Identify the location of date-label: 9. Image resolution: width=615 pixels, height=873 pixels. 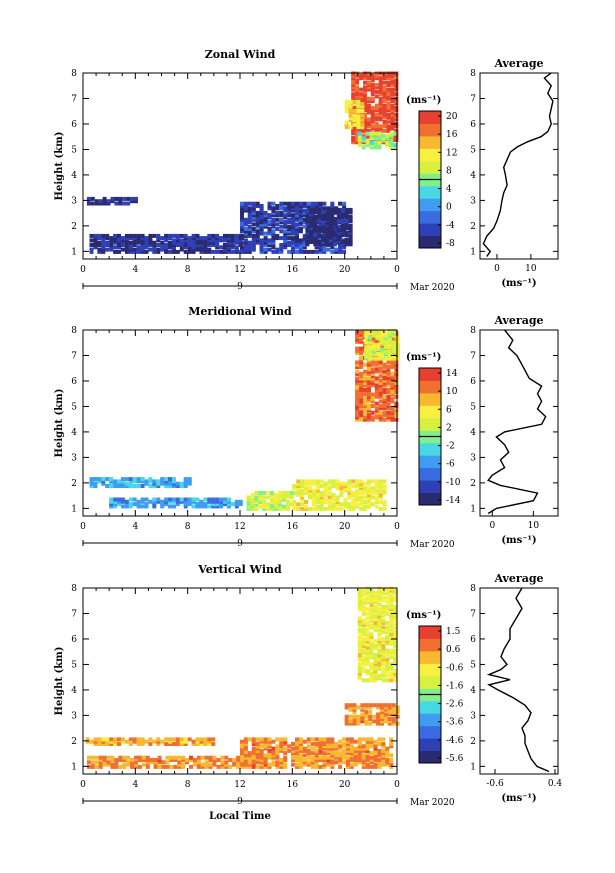
(240, 802).